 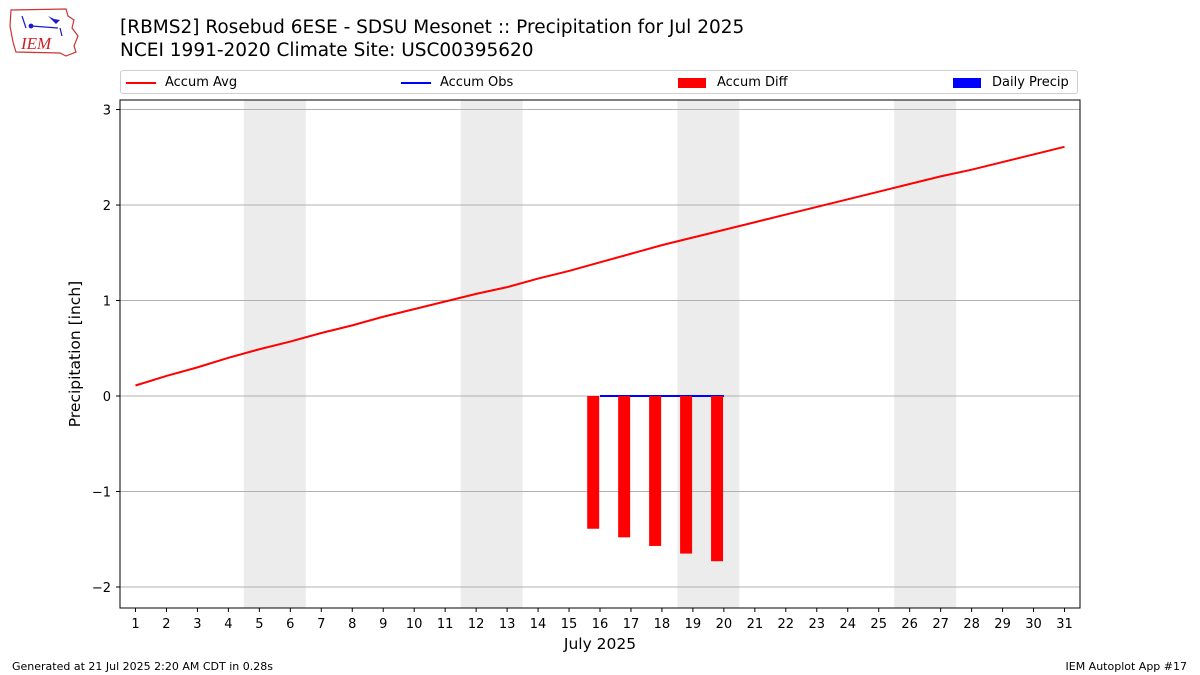 What do you see at coordinates (1126, 666) in the screenshot?
I see `app-credit: IEM Autoplot App #17` at bounding box center [1126, 666].